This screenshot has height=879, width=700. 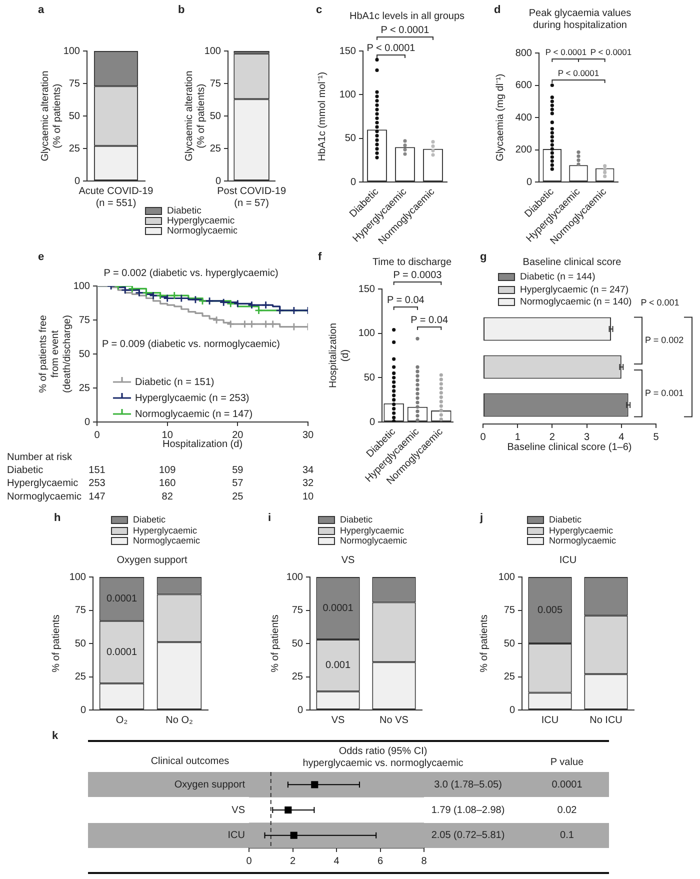 I want to click on chart-title: Time to discharge, so click(x=412, y=263).